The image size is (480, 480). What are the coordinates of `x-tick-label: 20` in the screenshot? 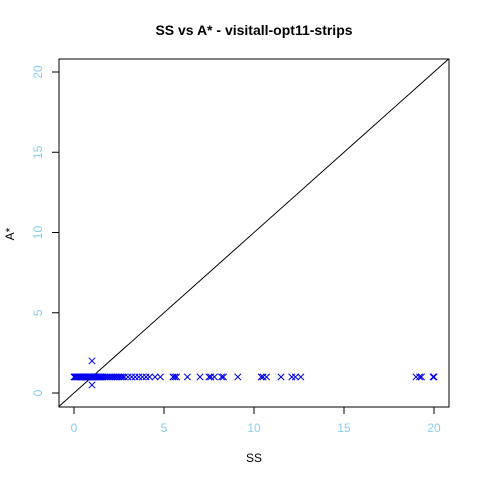 It's located at (434, 428).